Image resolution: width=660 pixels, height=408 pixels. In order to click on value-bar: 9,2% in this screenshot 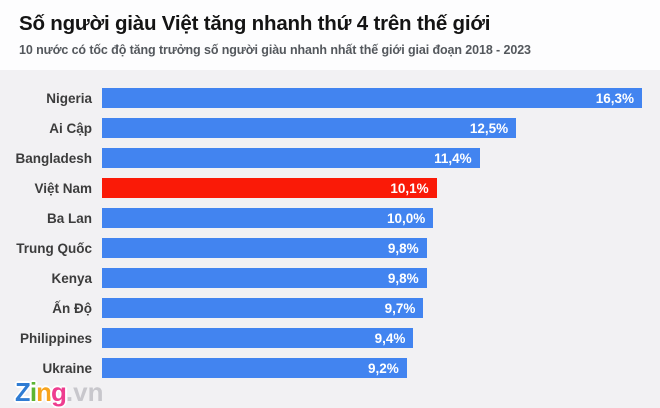, I will do `click(254, 368)`.